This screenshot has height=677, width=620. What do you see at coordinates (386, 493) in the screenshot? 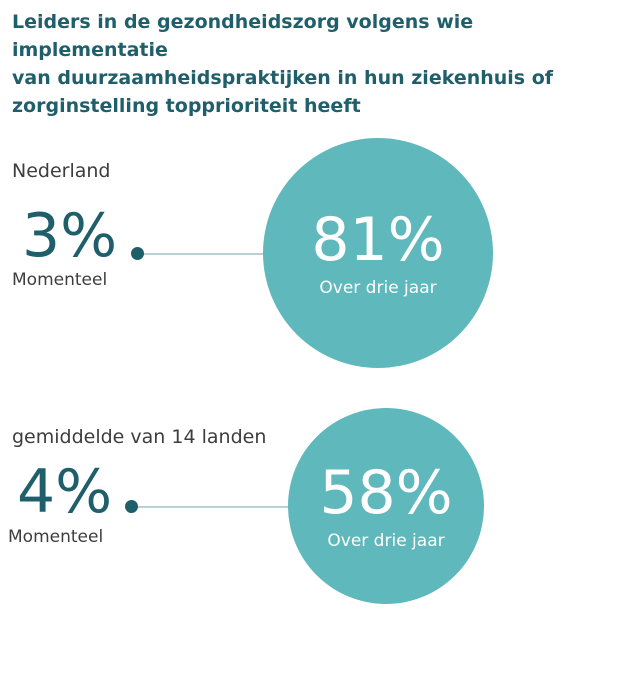
I see `future-value: 58%` at bounding box center [386, 493].